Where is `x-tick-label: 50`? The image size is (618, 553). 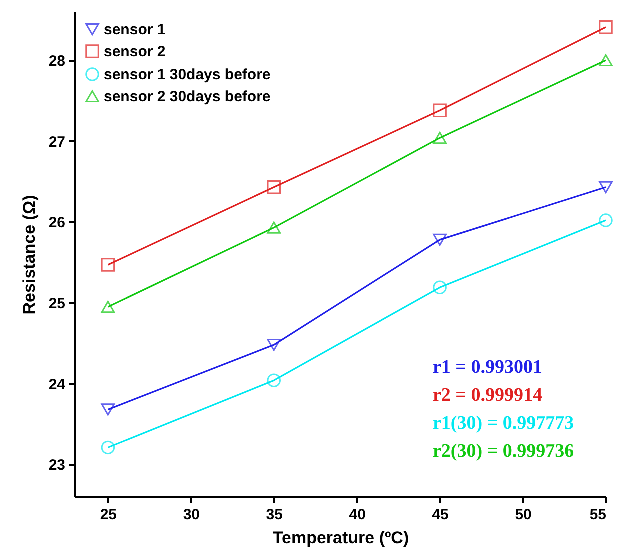
x-tick-label: 50 is located at coordinates (523, 515).